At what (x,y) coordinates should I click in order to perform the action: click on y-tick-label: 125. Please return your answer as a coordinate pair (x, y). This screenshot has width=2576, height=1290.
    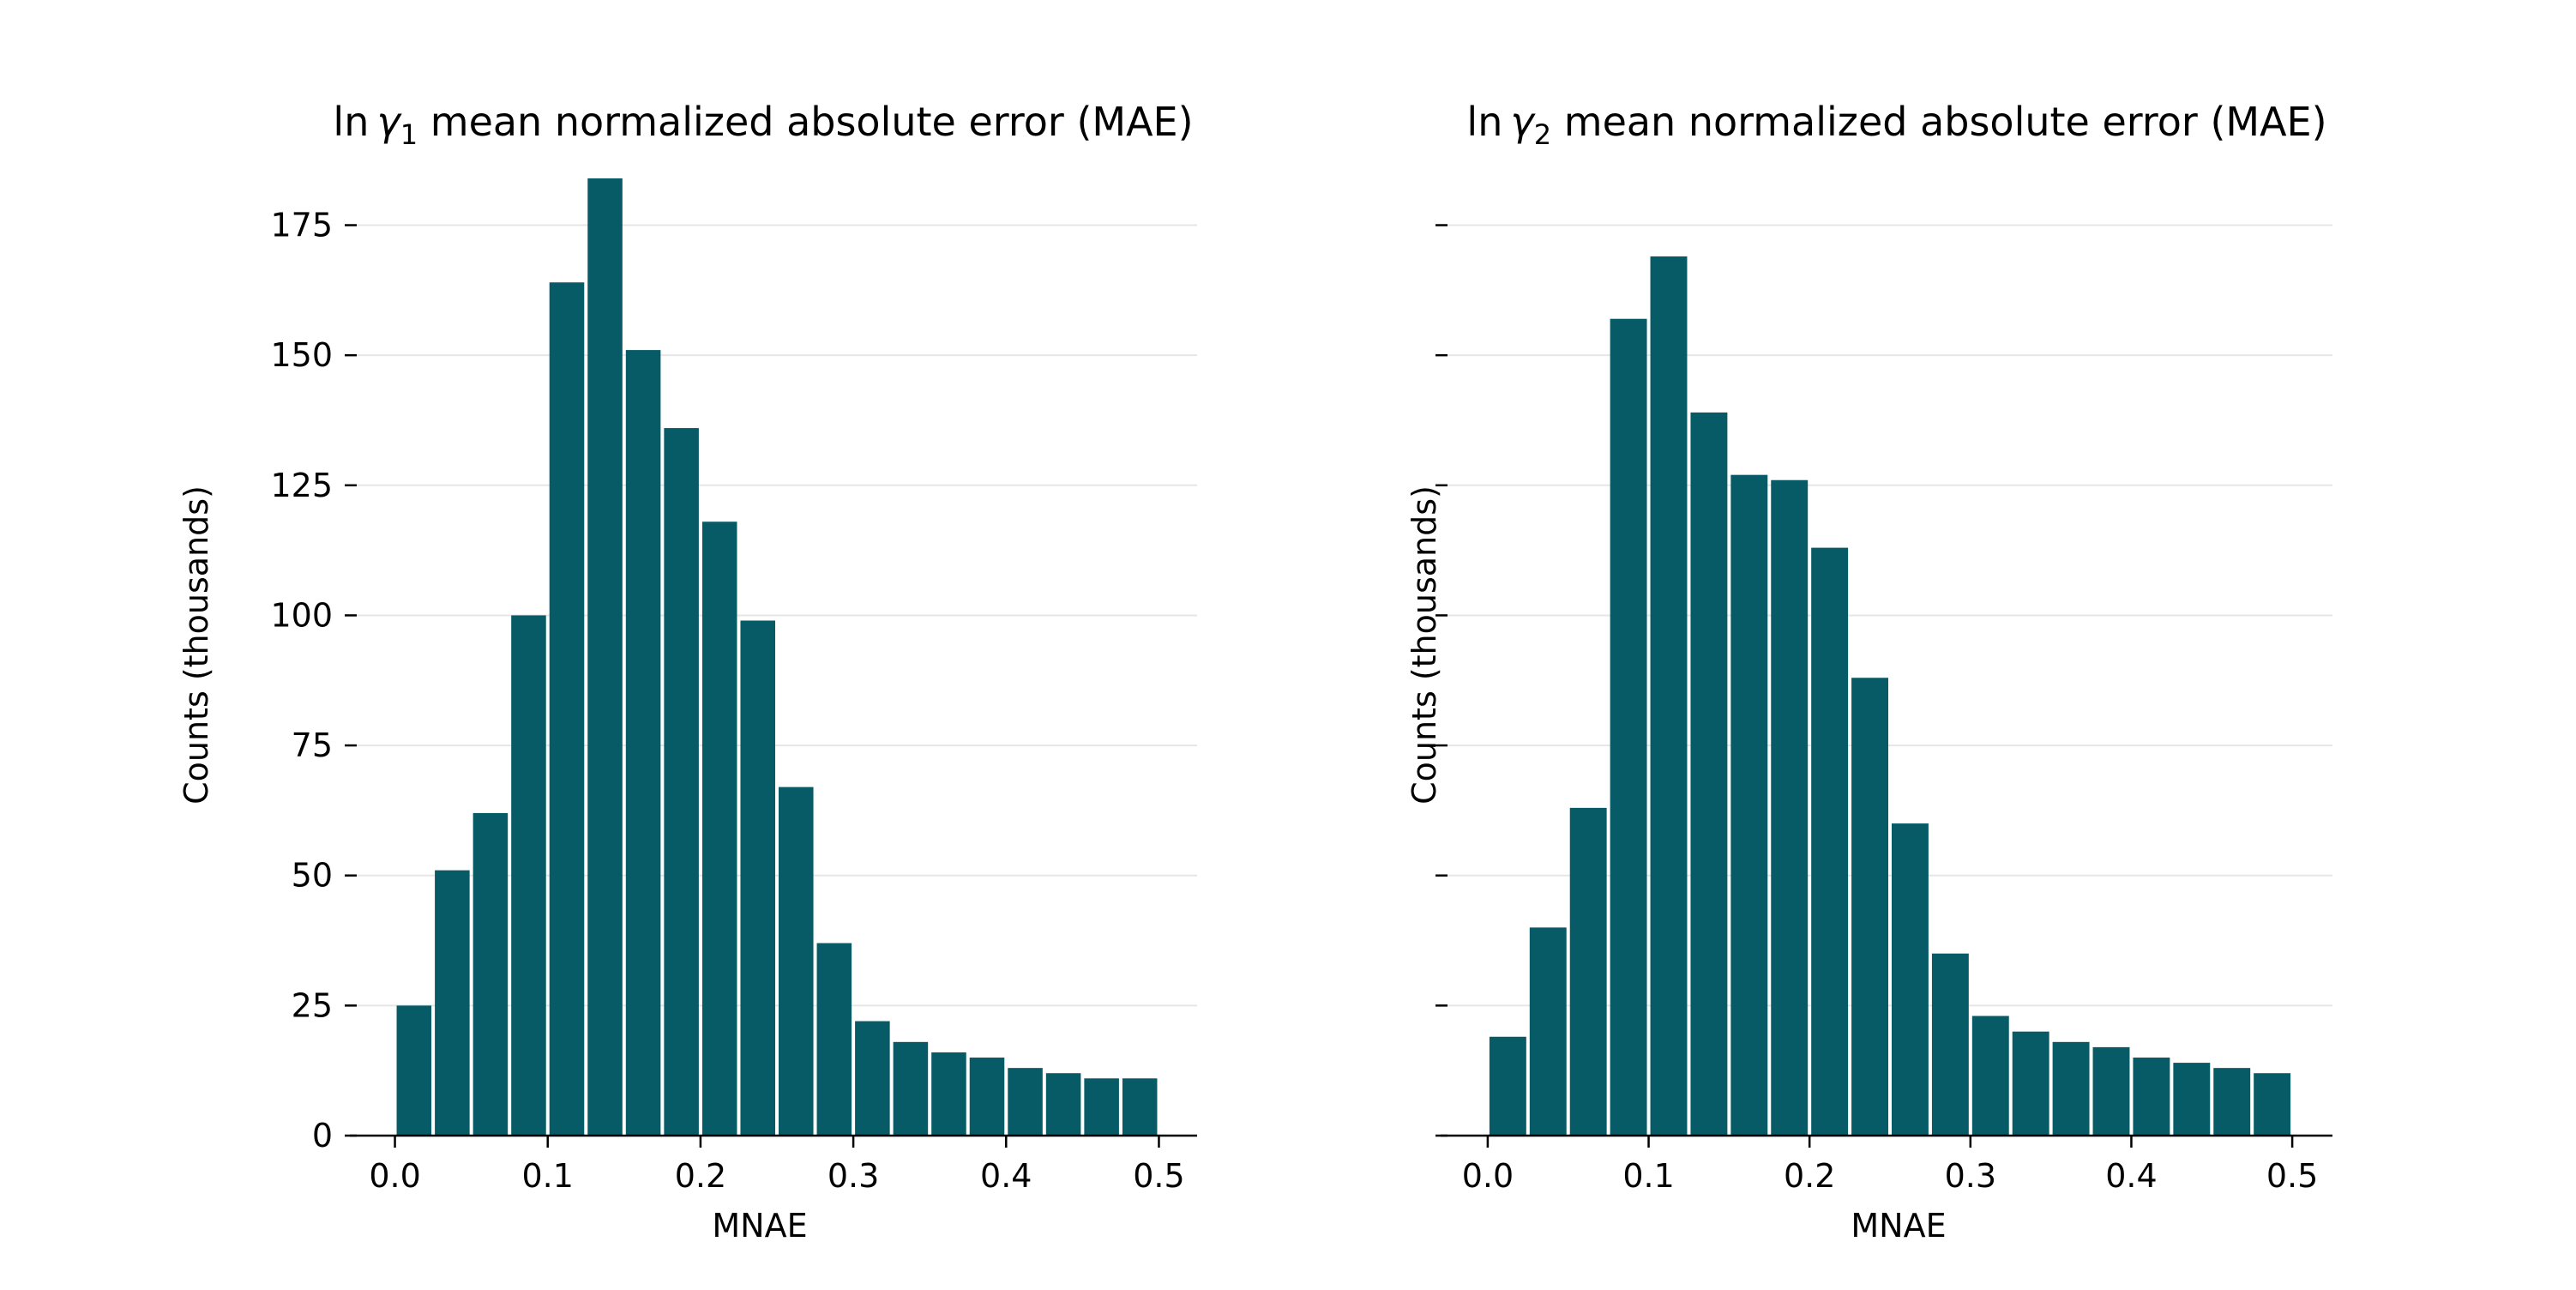
    Looking at the image, I should click on (301, 485).